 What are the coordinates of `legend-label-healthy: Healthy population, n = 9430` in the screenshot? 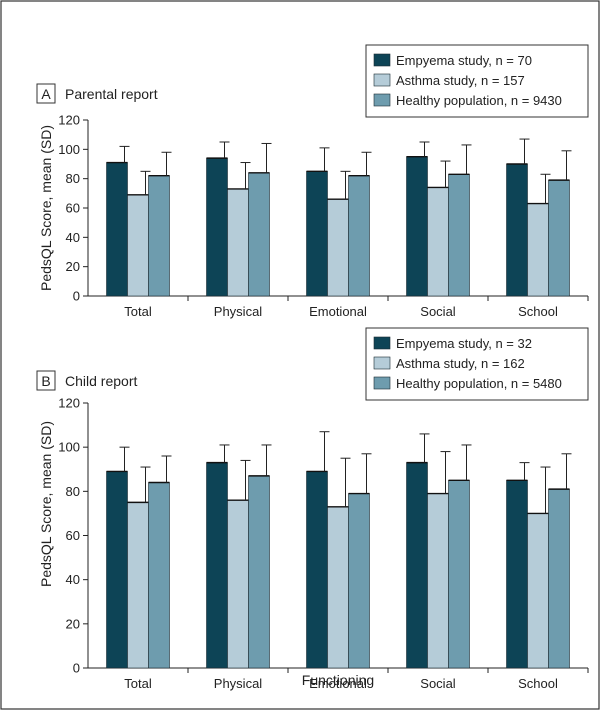 It's located at (479, 100).